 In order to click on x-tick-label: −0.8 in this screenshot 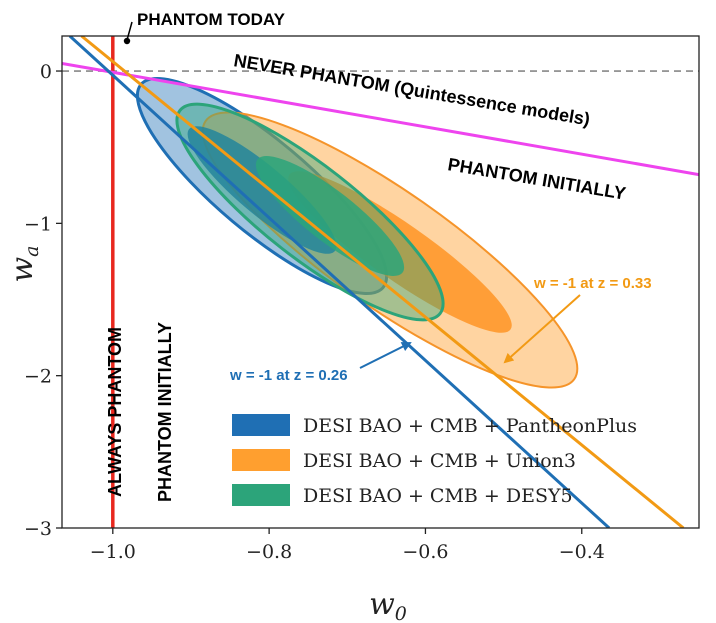, I will do `click(269, 552)`.